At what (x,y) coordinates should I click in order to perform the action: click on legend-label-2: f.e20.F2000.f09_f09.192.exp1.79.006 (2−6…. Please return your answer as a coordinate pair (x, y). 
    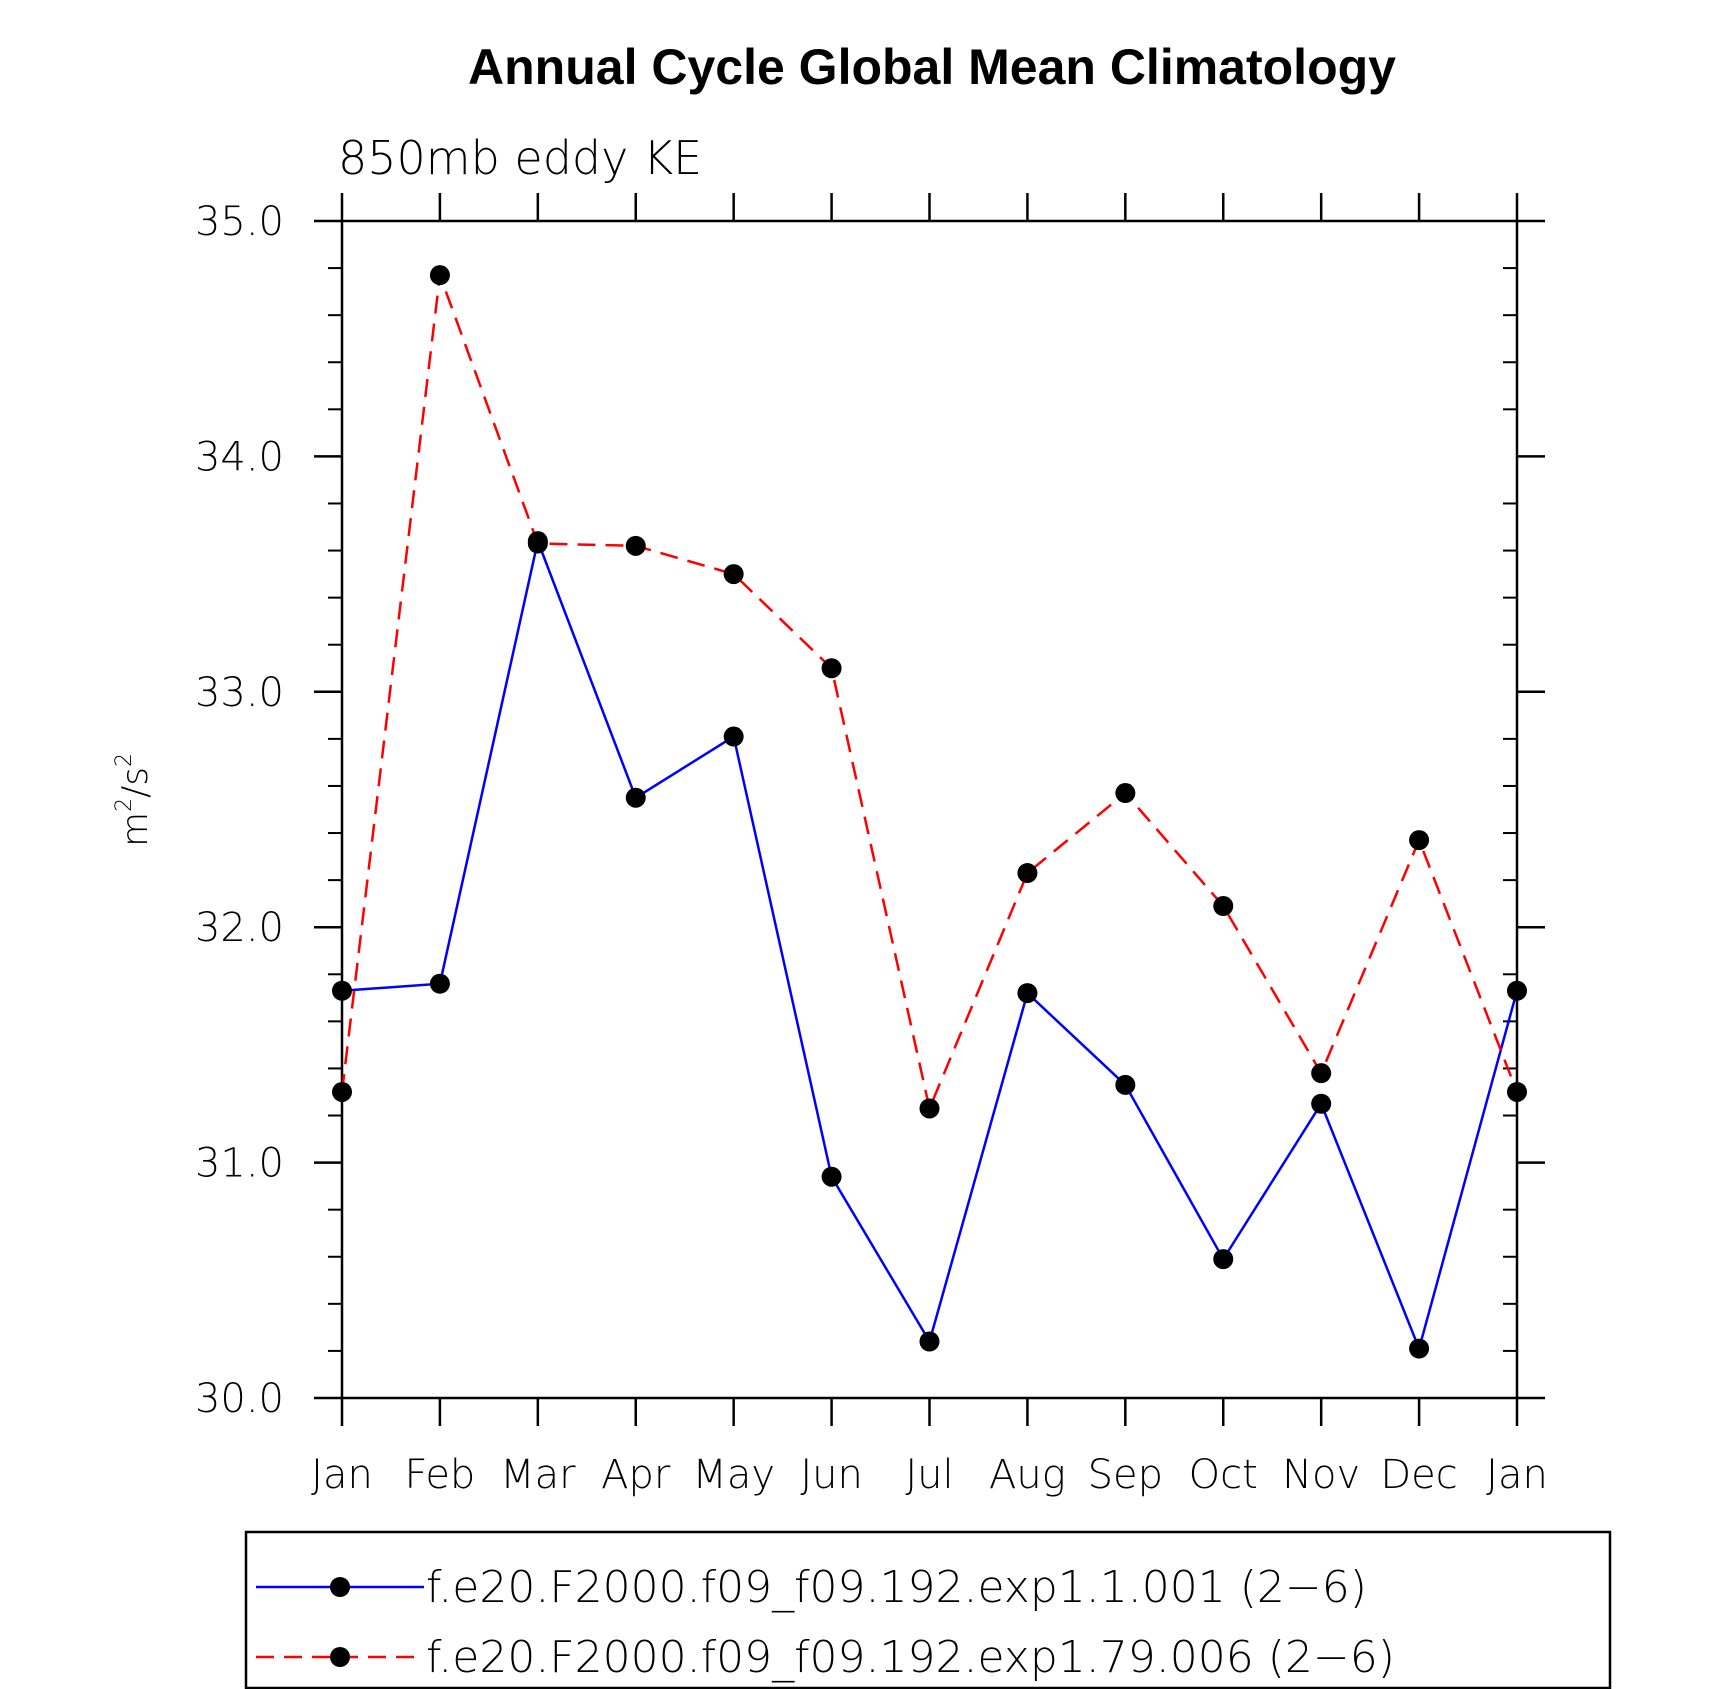
    Looking at the image, I should click on (910, 1657).